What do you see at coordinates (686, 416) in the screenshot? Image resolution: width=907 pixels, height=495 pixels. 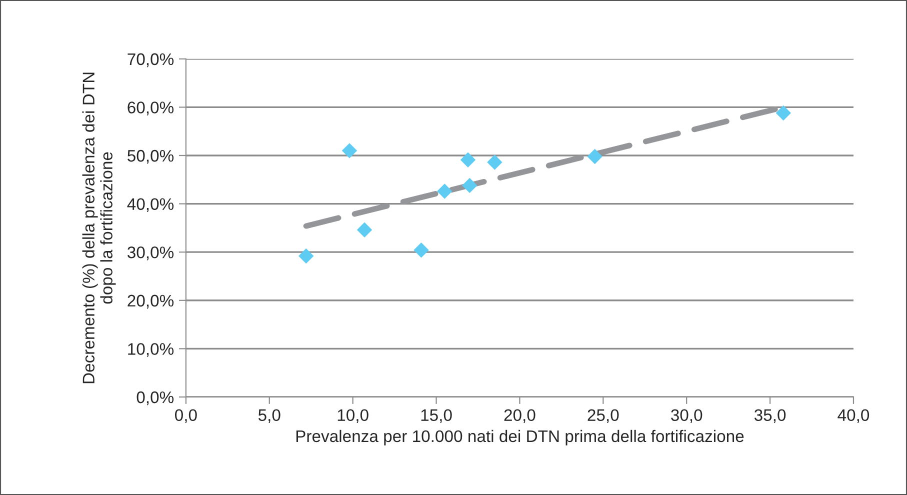 I see `x-tick-label: 30,0` at bounding box center [686, 416].